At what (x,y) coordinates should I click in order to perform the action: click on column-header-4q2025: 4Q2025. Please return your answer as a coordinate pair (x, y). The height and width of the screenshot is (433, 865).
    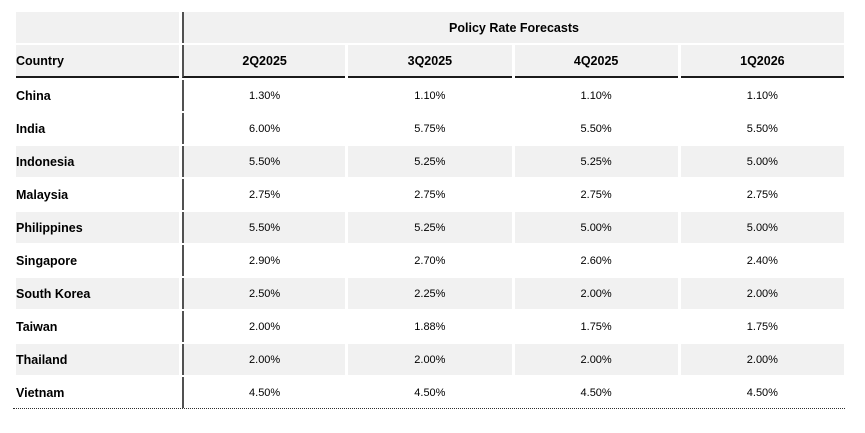
    Looking at the image, I should click on (596, 61).